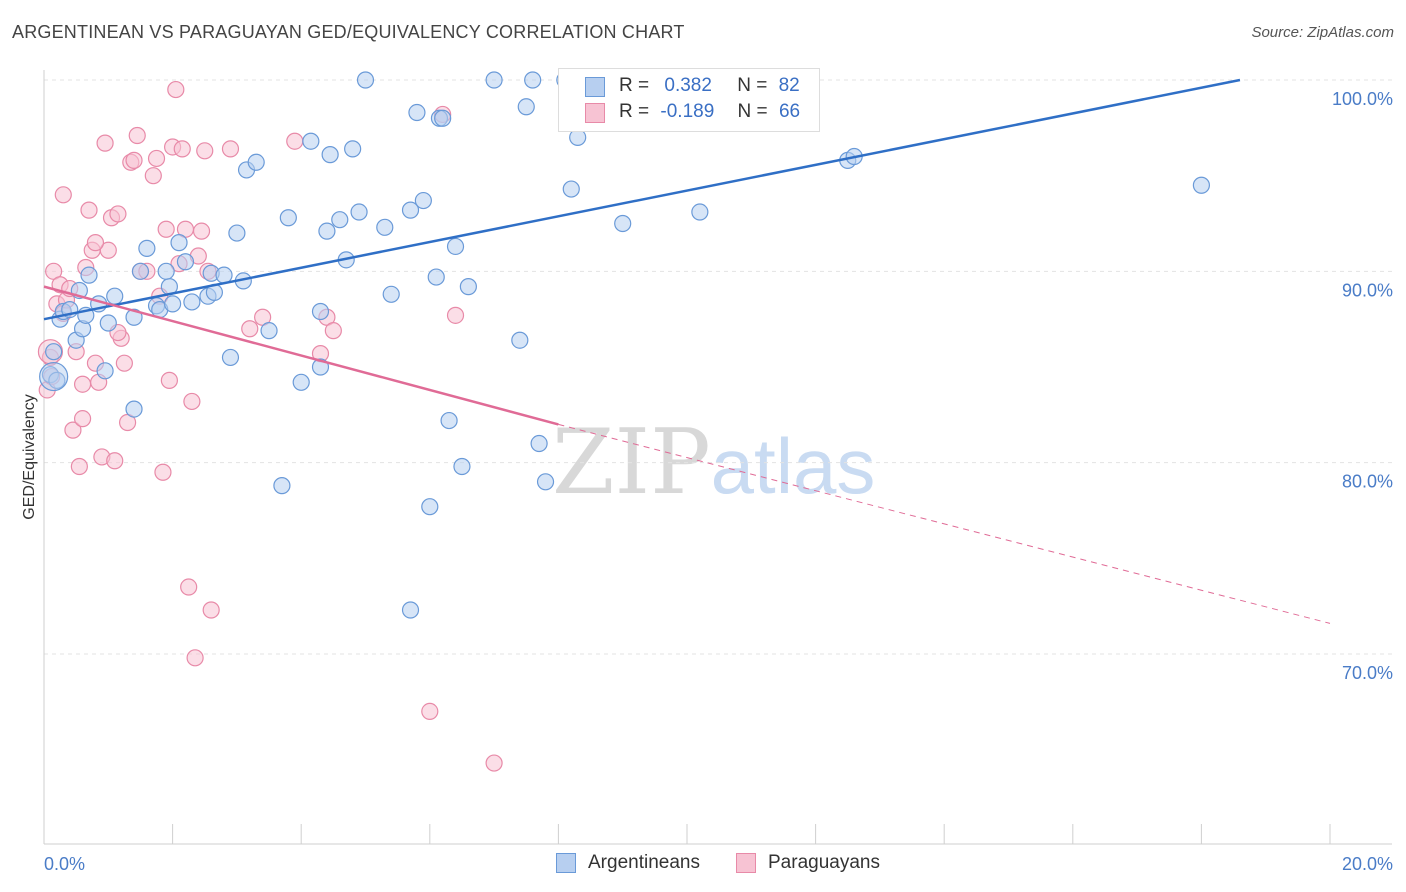 This screenshot has height=892, width=1406. Describe the element at coordinates (824, 862) in the screenshot. I see `bottom-legend-label: Paraguayans` at that location.